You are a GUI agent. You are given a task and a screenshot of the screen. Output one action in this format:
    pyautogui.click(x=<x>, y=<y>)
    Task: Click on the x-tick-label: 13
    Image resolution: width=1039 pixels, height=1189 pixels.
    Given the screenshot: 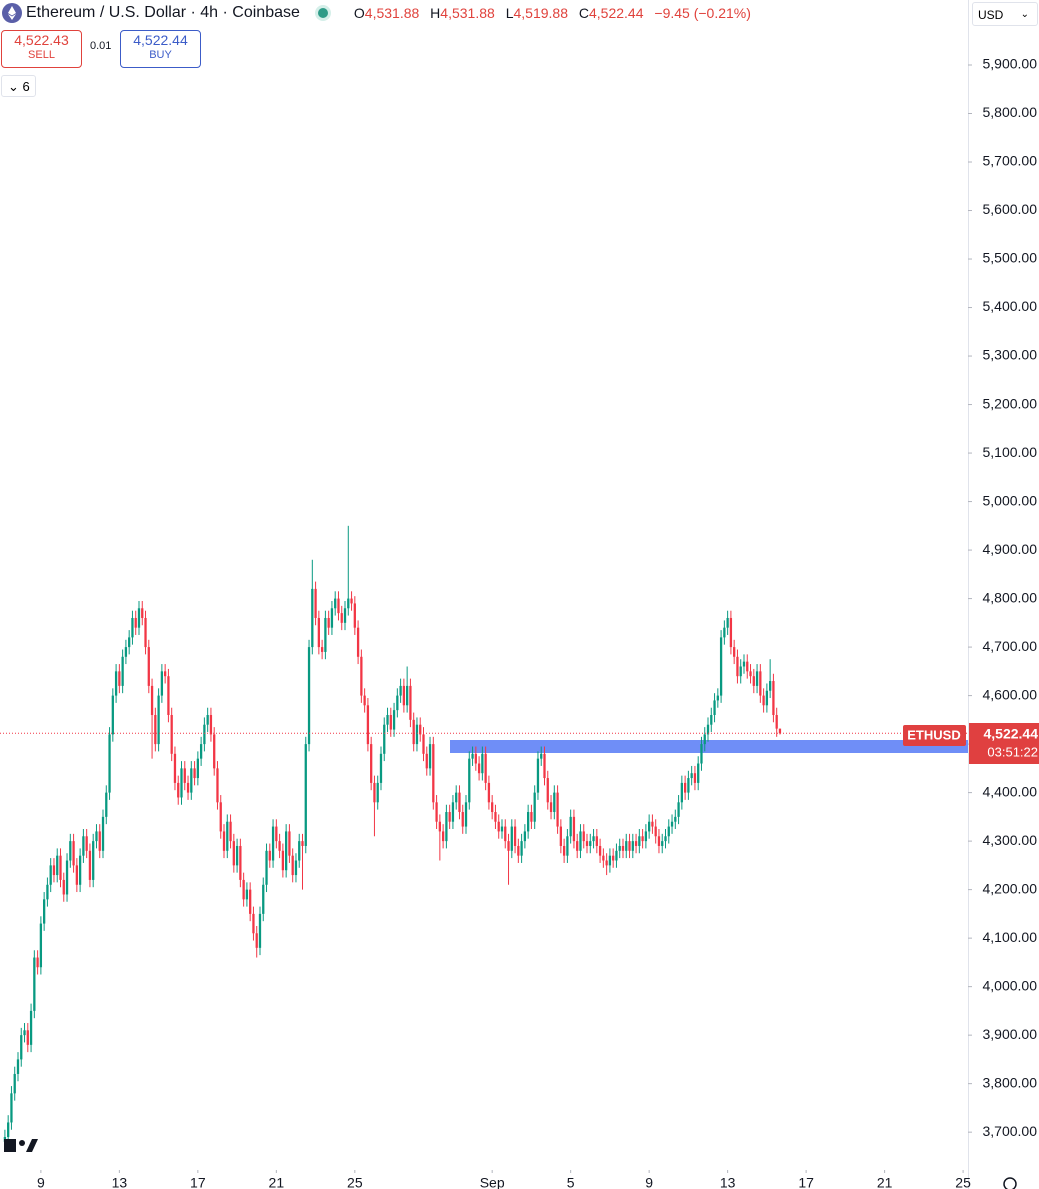 What is the action you would take?
    pyautogui.click(x=728, y=1182)
    